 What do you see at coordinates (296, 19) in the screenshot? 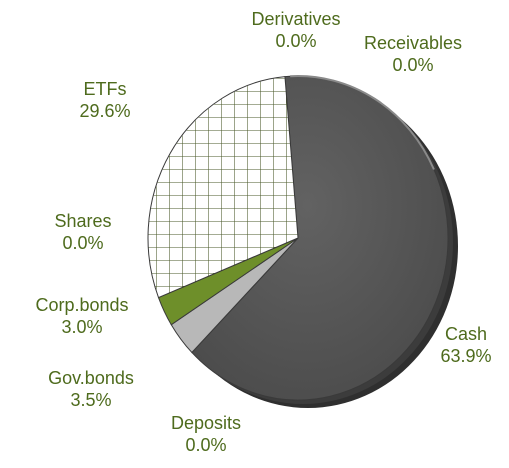
I see `label-name: Derivatives` at bounding box center [296, 19].